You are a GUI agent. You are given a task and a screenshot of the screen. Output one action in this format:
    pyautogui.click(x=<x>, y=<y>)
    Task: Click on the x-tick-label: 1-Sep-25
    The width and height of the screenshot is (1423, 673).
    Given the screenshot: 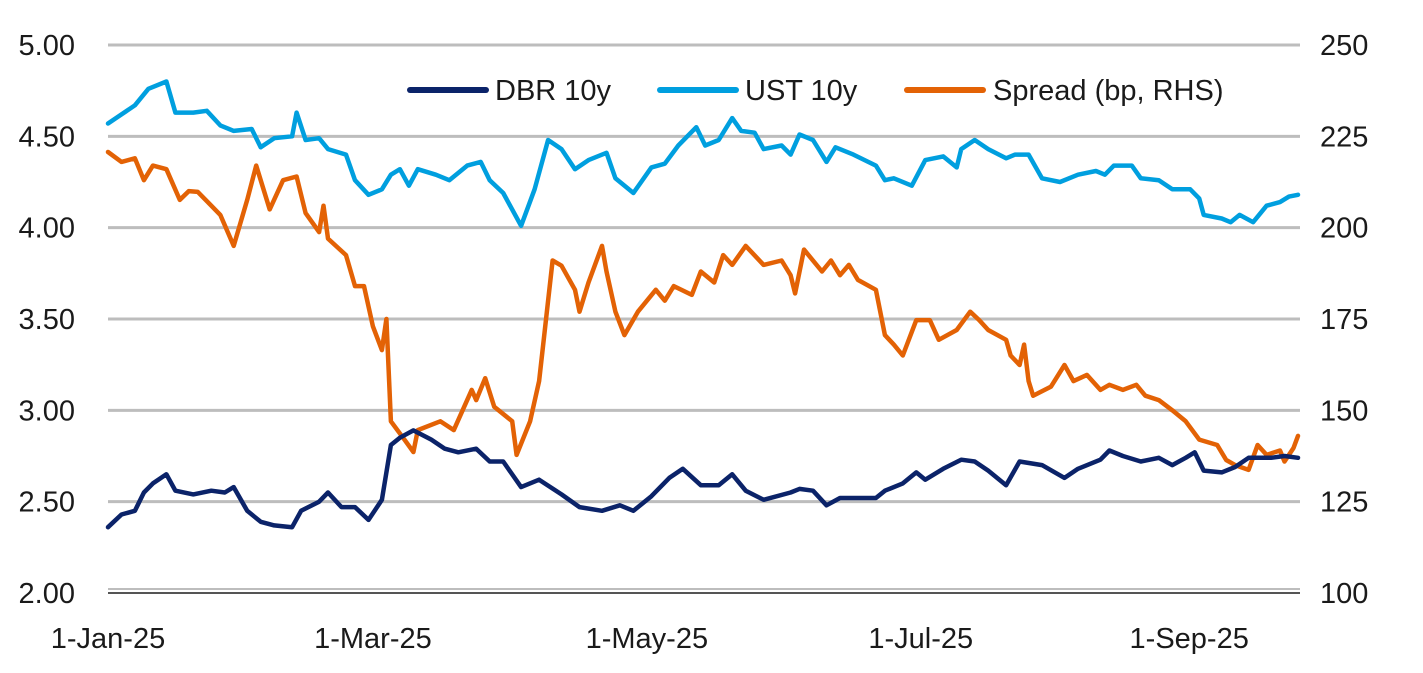 What is the action you would take?
    pyautogui.click(x=1189, y=639)
    